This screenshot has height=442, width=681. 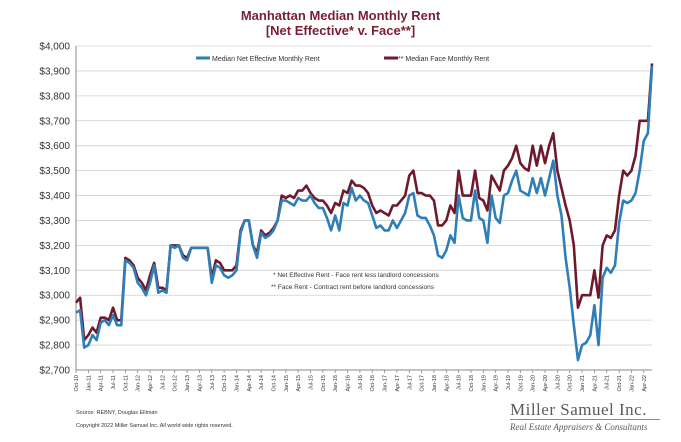 What do you see at coordinates (163, 382) in the screenshot?
I see `x-tick-label: Jul-12` at bounding box center [163, 382].